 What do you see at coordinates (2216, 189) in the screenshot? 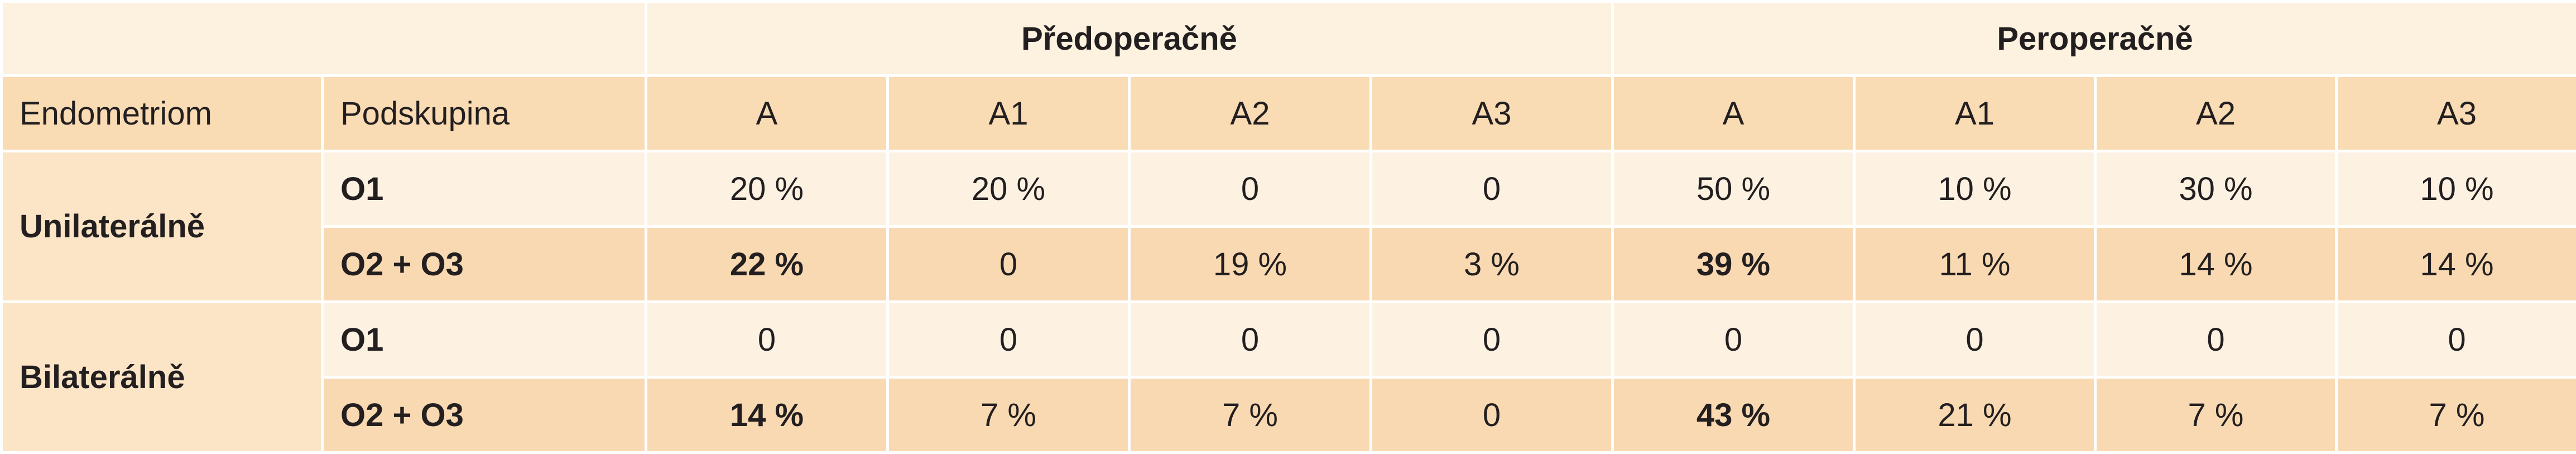
I see `value-cell: 30 %` at bounding box center [2216, 189].